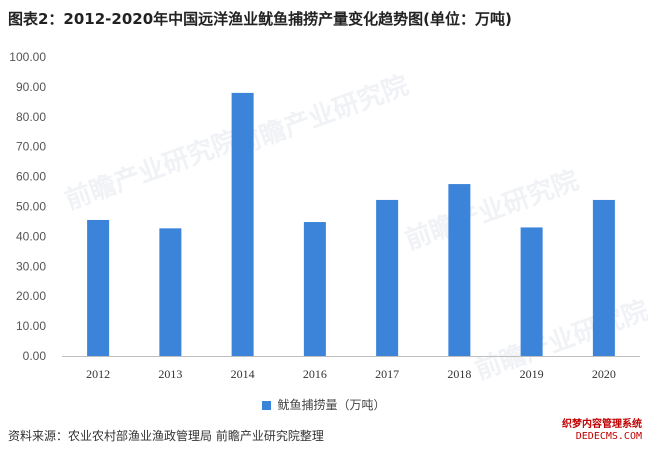 This screenshot has height=453, width=648. What do you see at coordinates (387, 374) in the screenshot?
I see `x-tick-label: 2017` at bounding box center [387, 374].